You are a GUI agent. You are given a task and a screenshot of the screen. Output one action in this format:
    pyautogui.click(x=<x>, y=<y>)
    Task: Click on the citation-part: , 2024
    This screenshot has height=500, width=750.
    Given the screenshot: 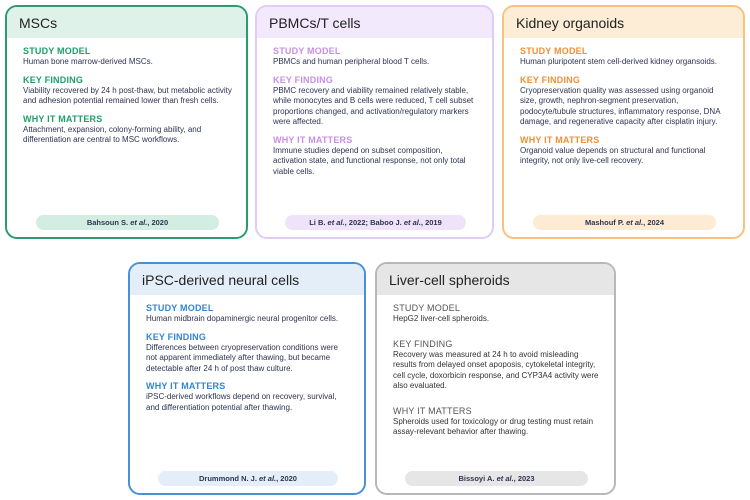 What is the action you would take?
    pyautogui.click(x=654, y=222)
    